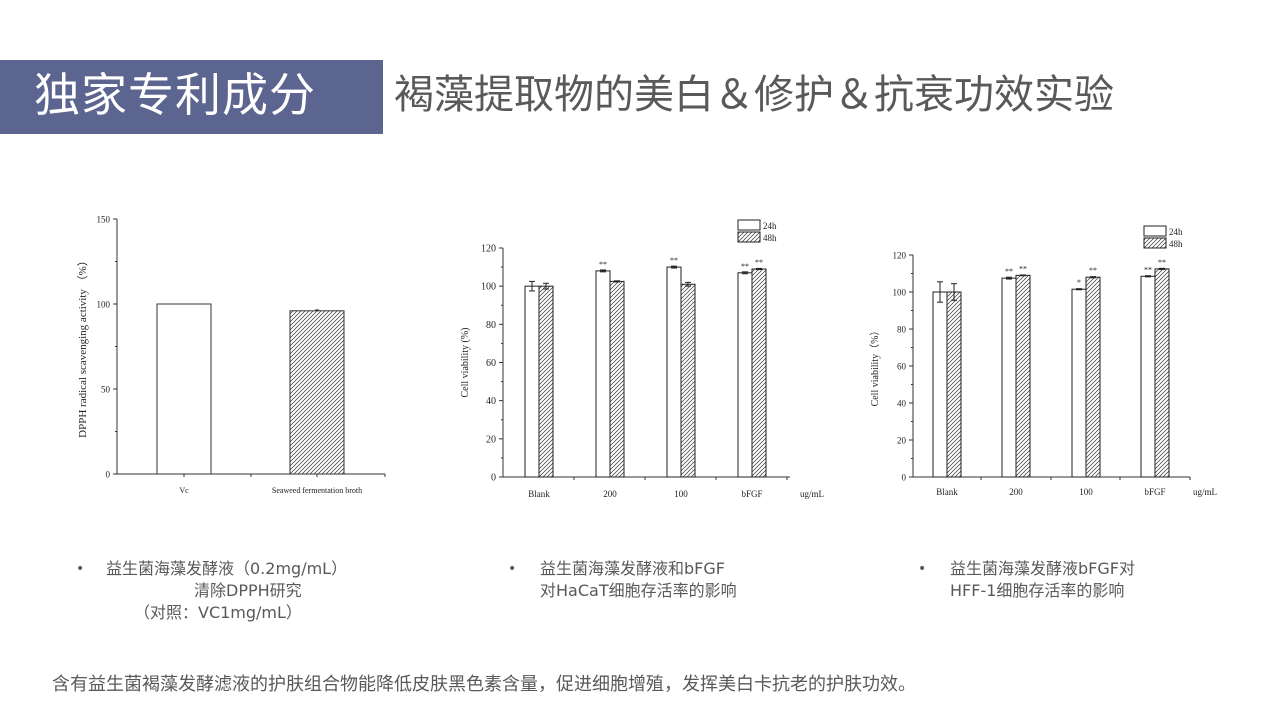  What do you see at coordinates (317, 490) in the screenshot?
I see `x-tick-label: Seaweed fermentation broth` at bounding box center [317, 490].